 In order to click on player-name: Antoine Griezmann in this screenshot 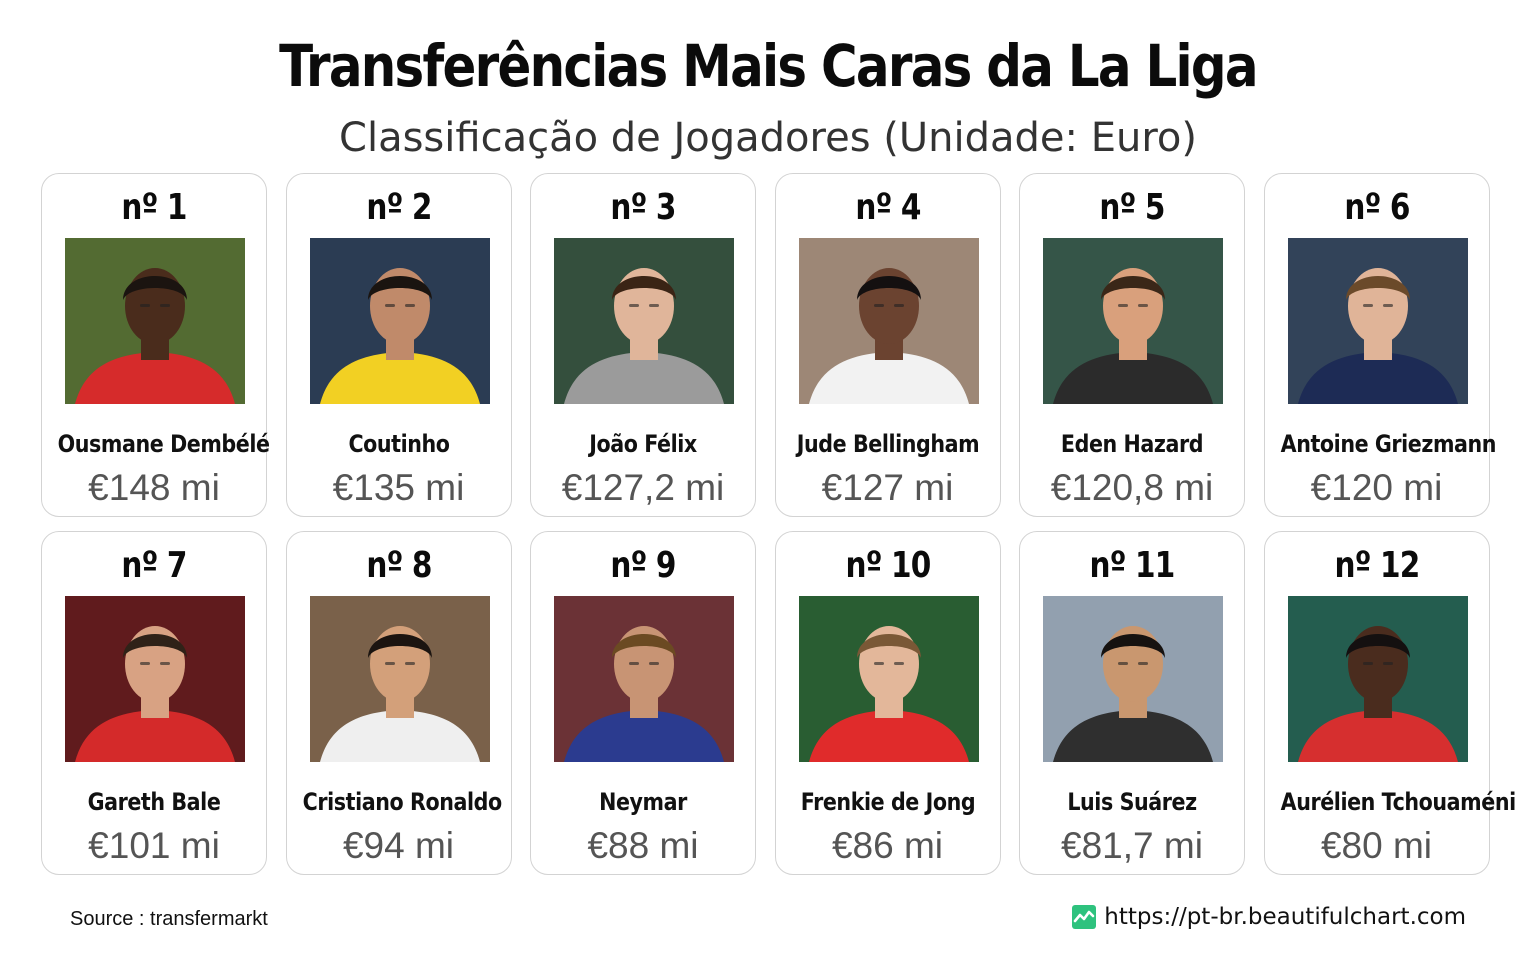, I will do `click(1388, 444)`.